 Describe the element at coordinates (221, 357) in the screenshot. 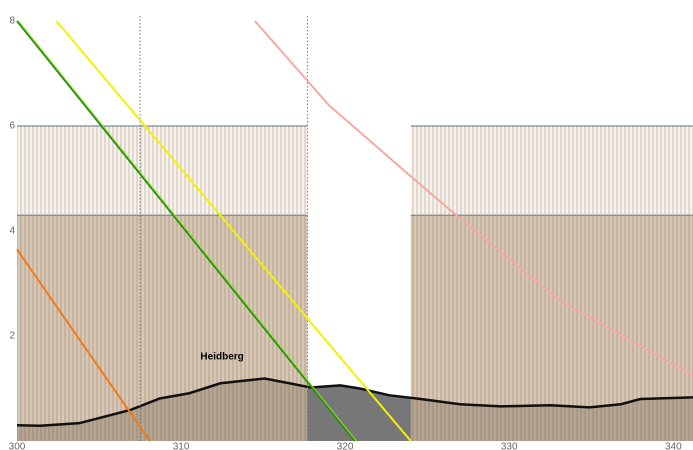

I see `annotation: Heidberg` at that location.